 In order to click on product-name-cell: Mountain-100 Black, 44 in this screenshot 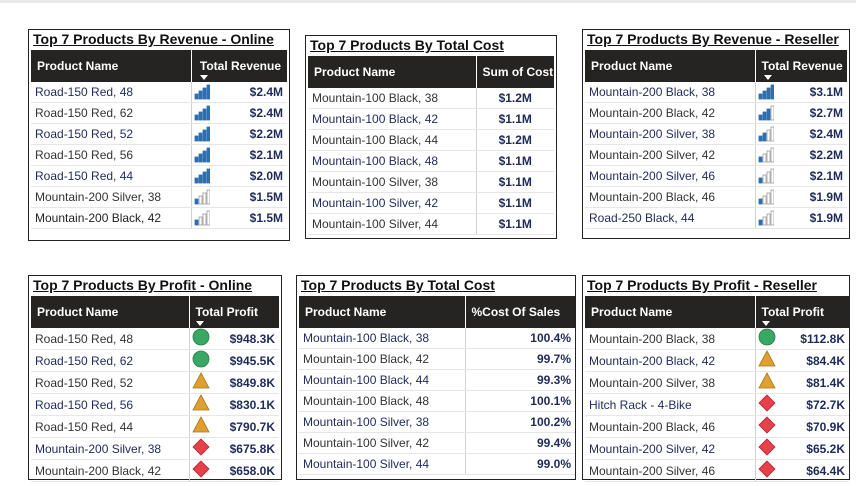, I will do `click(382, 380)`.